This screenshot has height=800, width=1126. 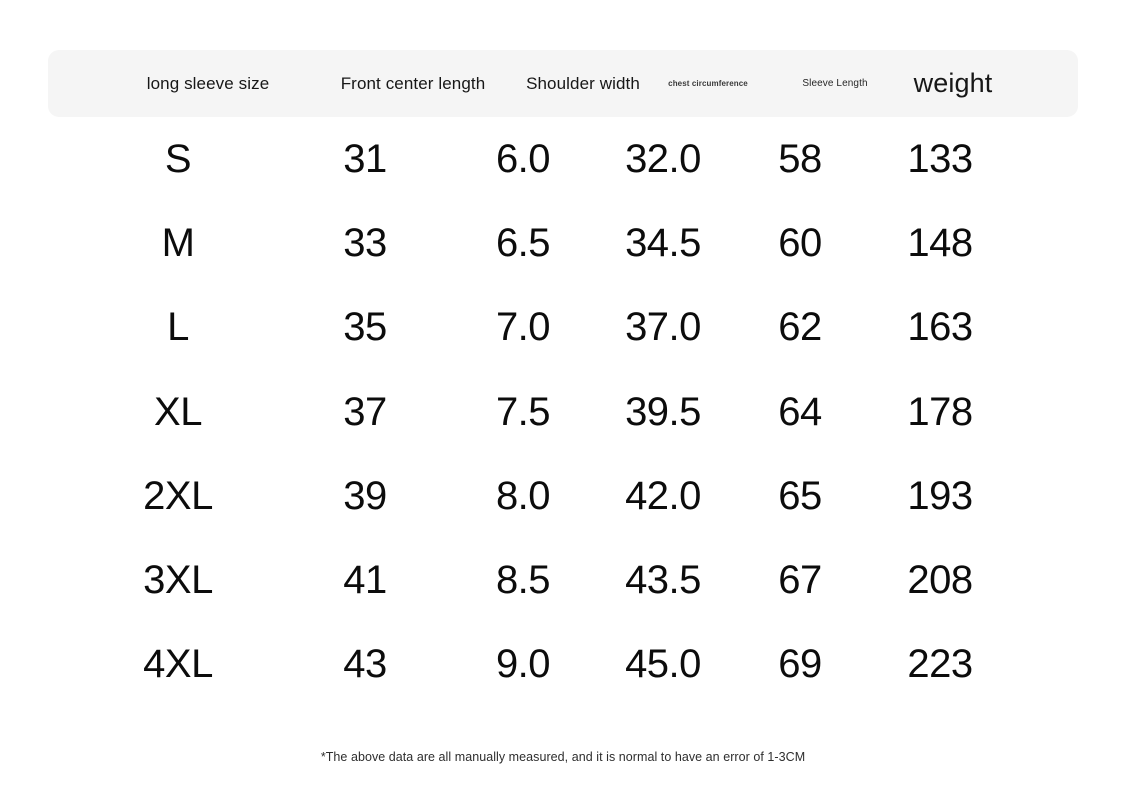 I want to click on table-row: 3XL 41 8.5 43.5 67 208, so click(x=563, y=580).